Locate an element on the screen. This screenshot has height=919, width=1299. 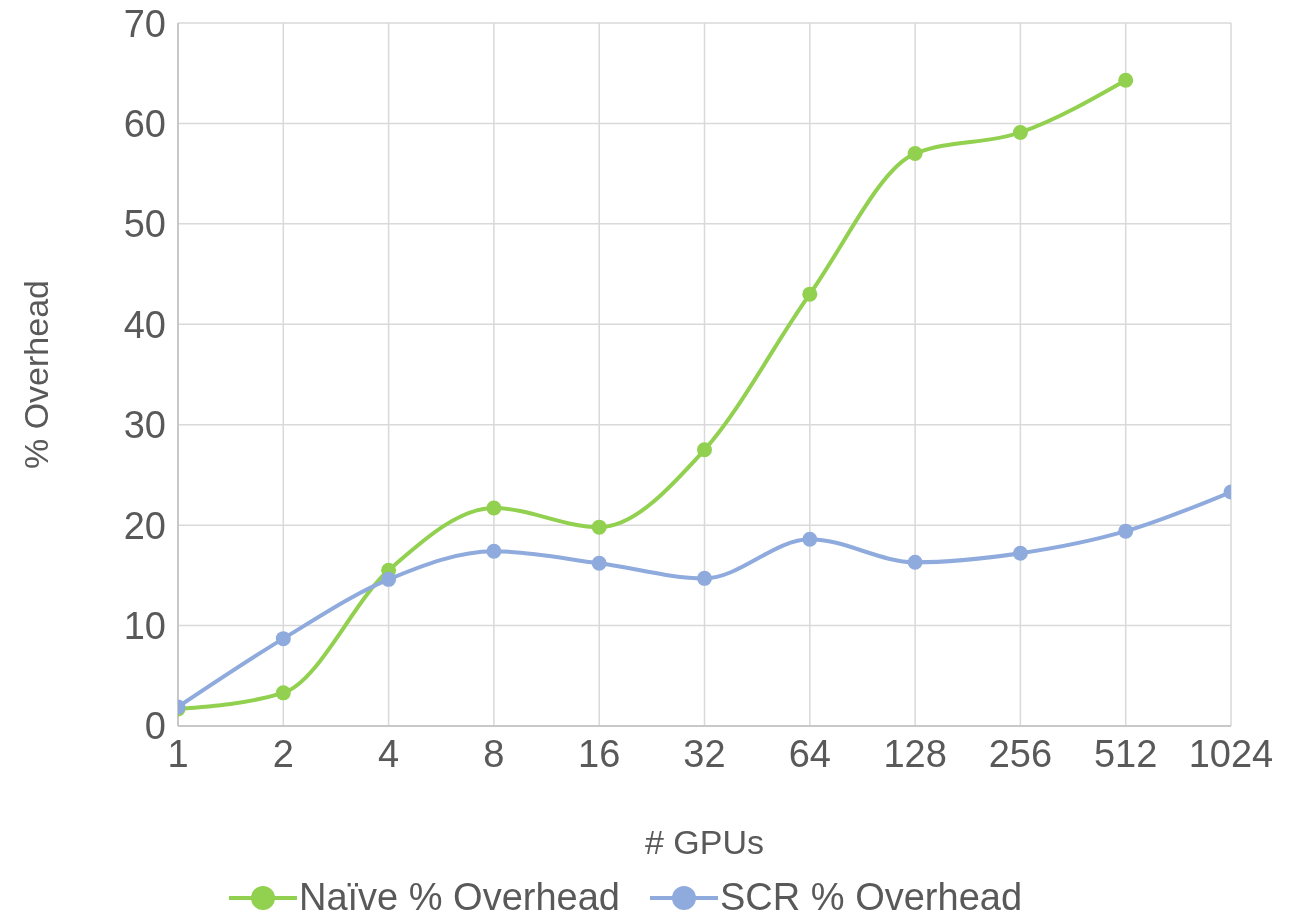
legend-label: Naïve % Overhead is located at coordinates (459, 897).